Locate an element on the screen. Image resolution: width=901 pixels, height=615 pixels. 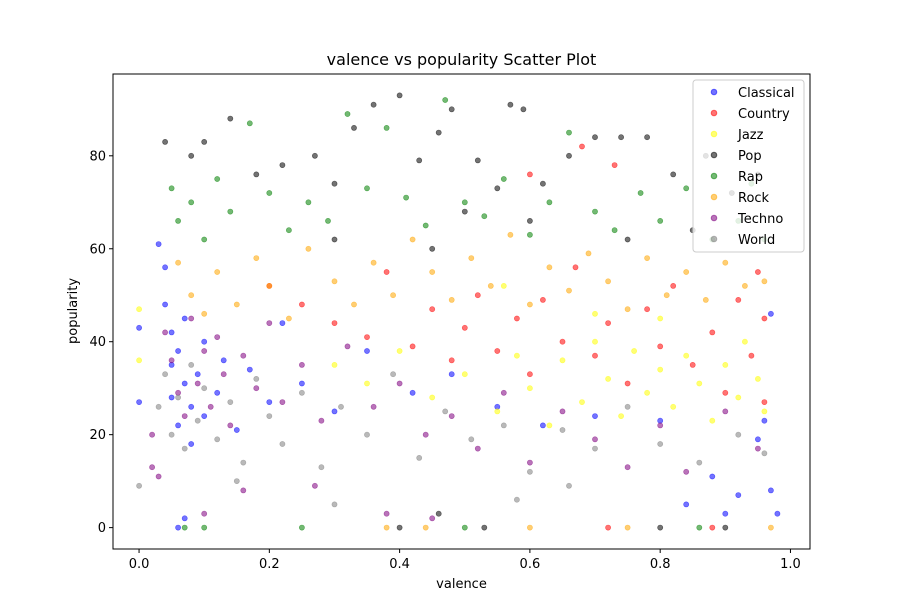
legend-label-techno: Techno is located at coordinates (760, 219).